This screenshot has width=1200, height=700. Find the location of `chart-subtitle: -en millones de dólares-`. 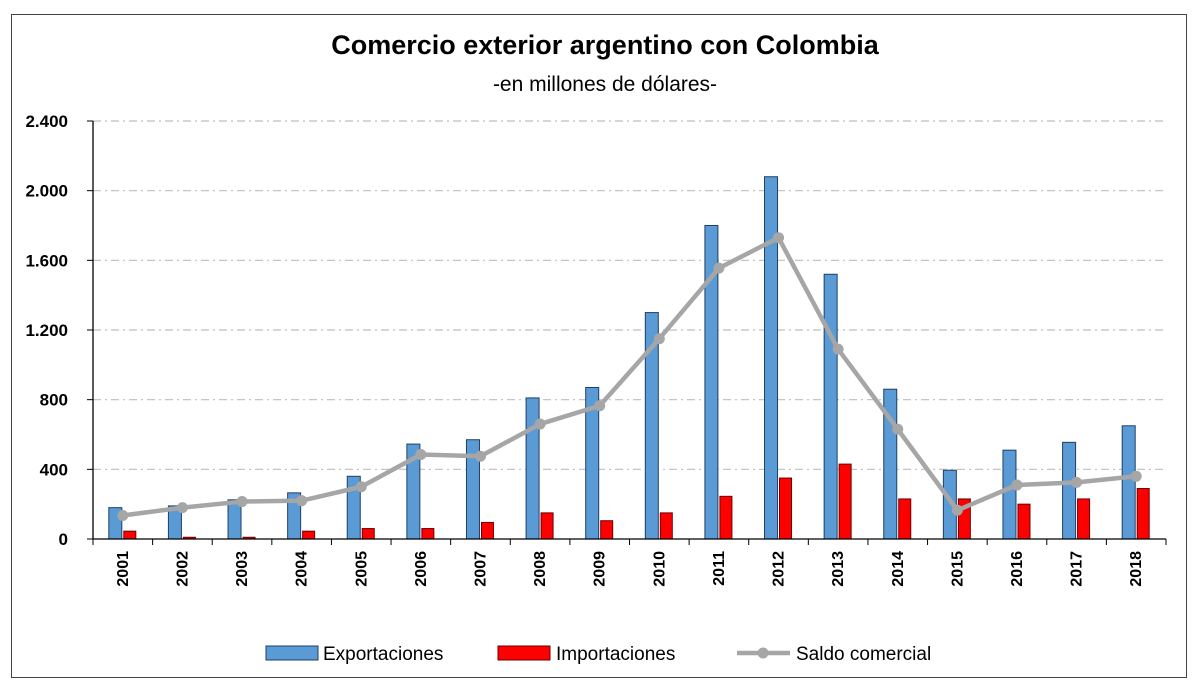

chart-subtitle: -en millones de dólares- is located at coordinates (605, 84).